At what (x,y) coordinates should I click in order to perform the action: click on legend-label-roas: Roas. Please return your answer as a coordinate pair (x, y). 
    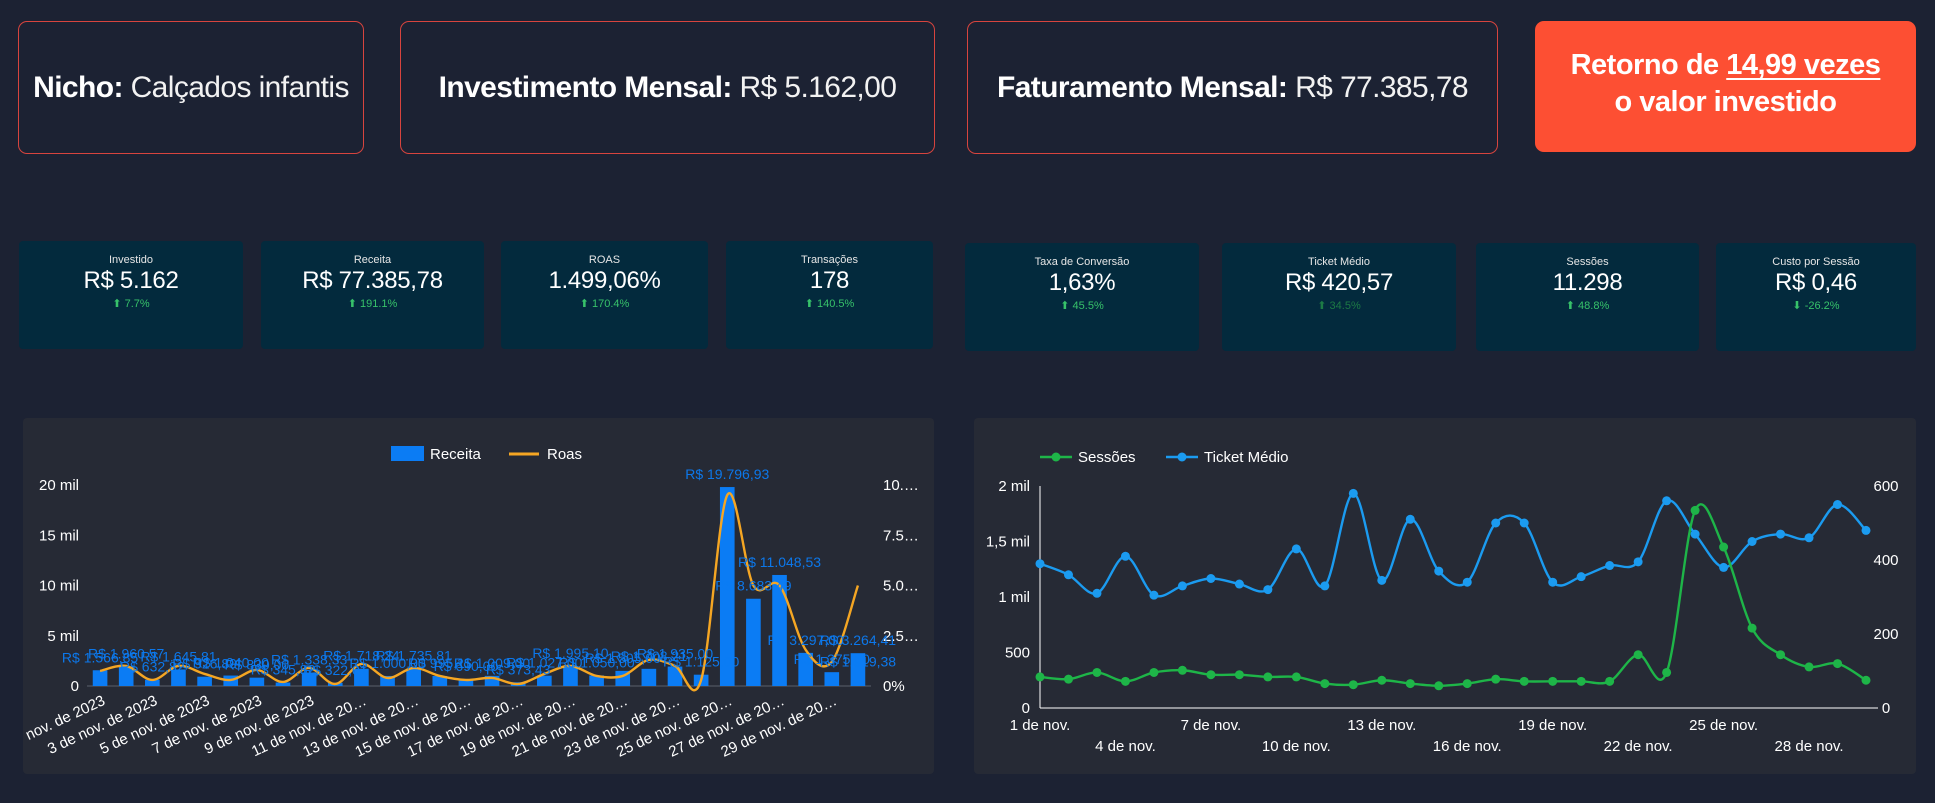
    Looking at the image, I should click on (564, 454).